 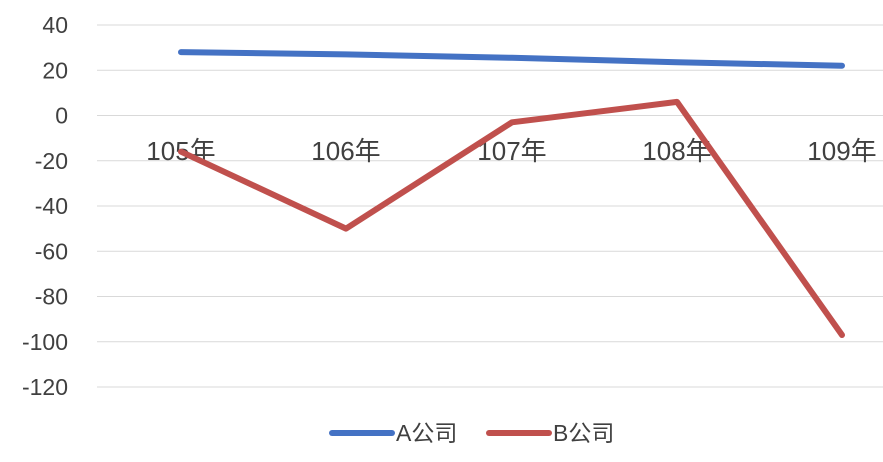 I want to click on legend-label: A公司, so click(x=426, y=433).